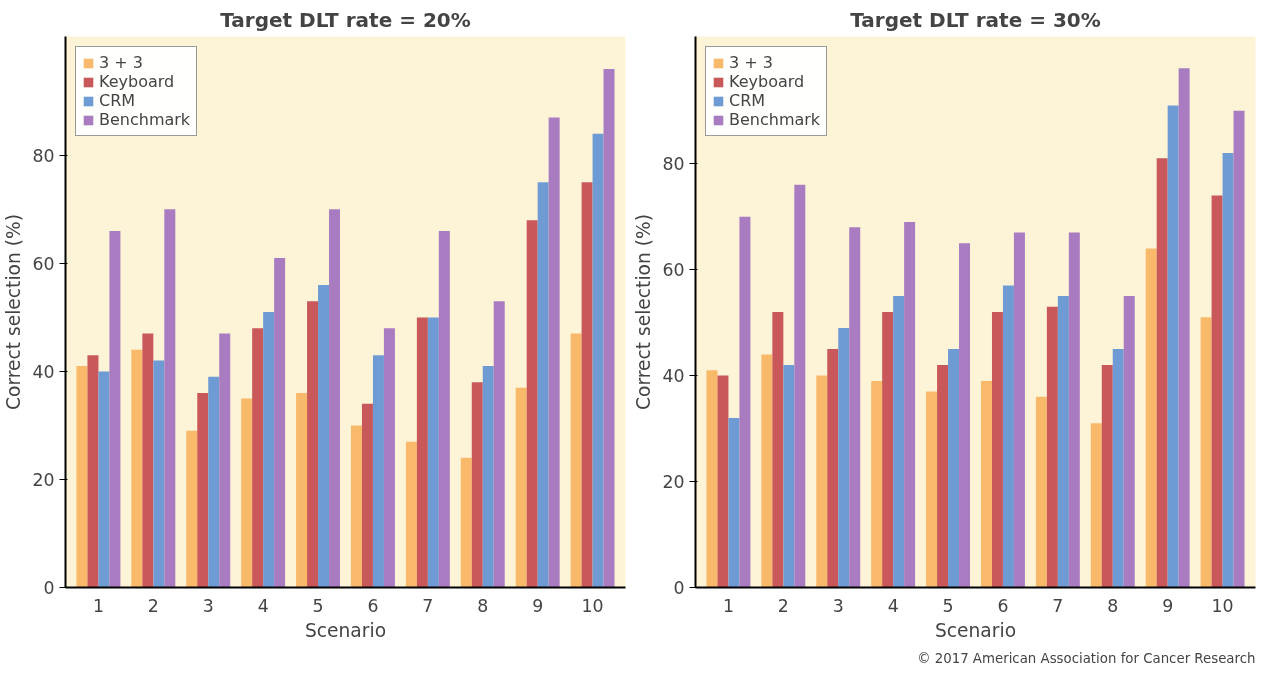  I want to click on x-tick-label: 5, so click(318, 605).